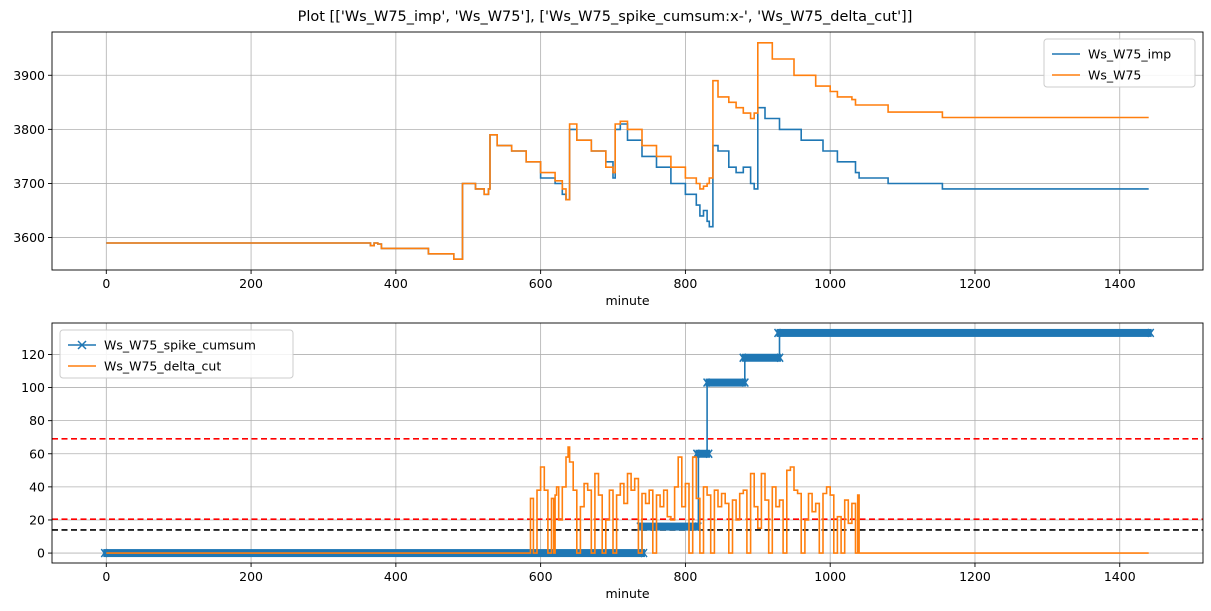 The image size is (1211, 611). What do you see at coordinates (830, 283) in the screenshot?
I see `chart1-xtick-label-1000: 1000` at bounding box center [830, 283].